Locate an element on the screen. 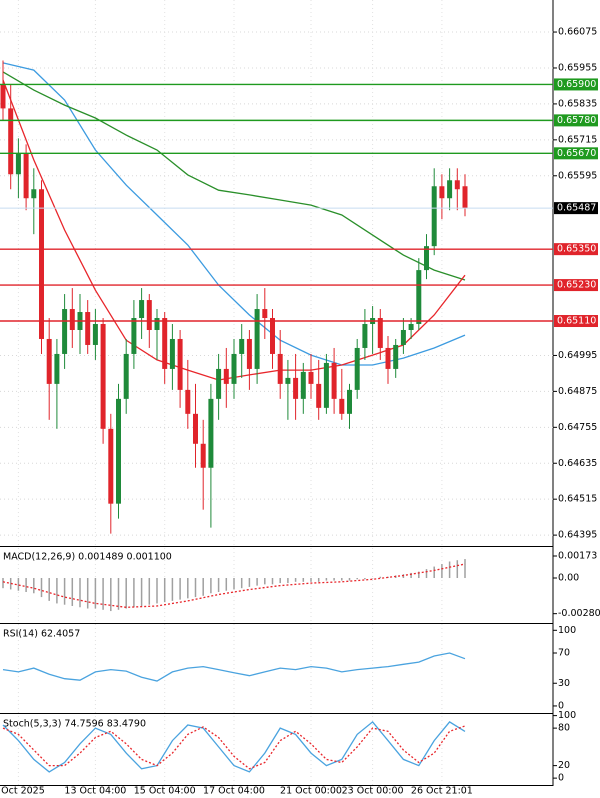 This screenshot has height=798, width=600. level-label: 0.65900 is located at coordinates (576, 84).